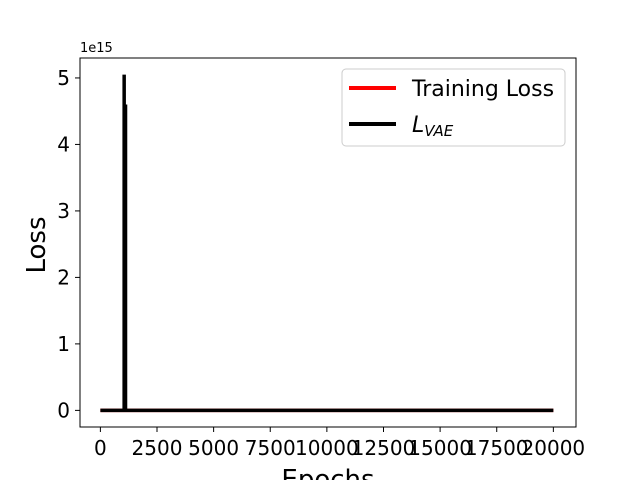 The width and height of the screenshot is (640, 480). I want to click on y-tick-label: 2, so click(63, 277).